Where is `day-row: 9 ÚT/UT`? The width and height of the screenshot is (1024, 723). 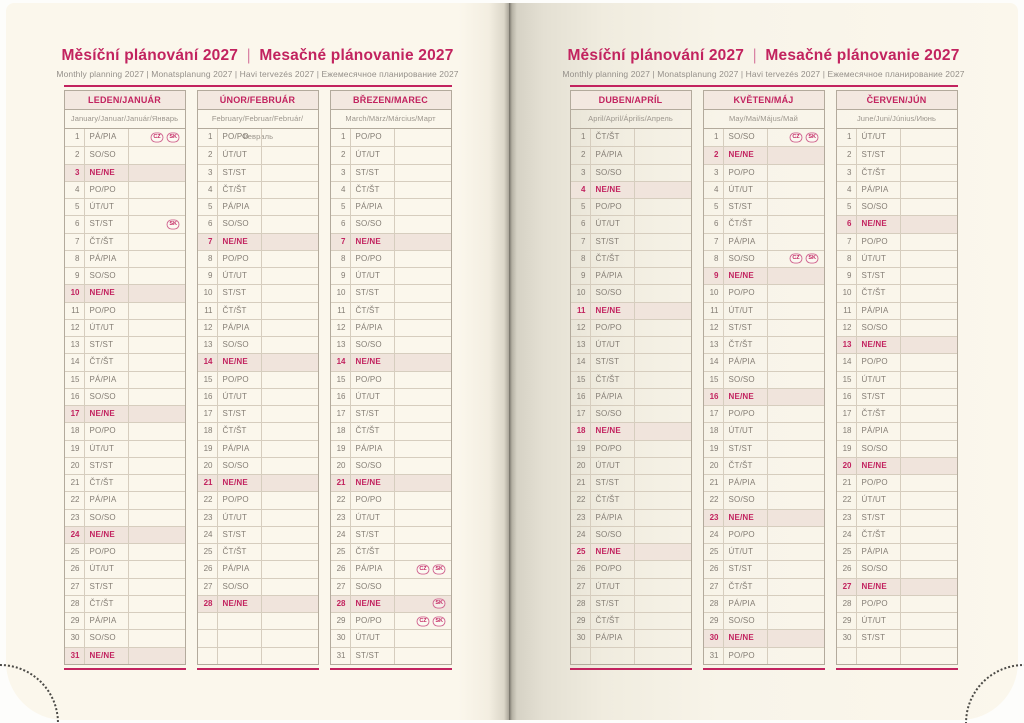
day-row: 9 ÚT/UT is located at coordinates (390, 276).